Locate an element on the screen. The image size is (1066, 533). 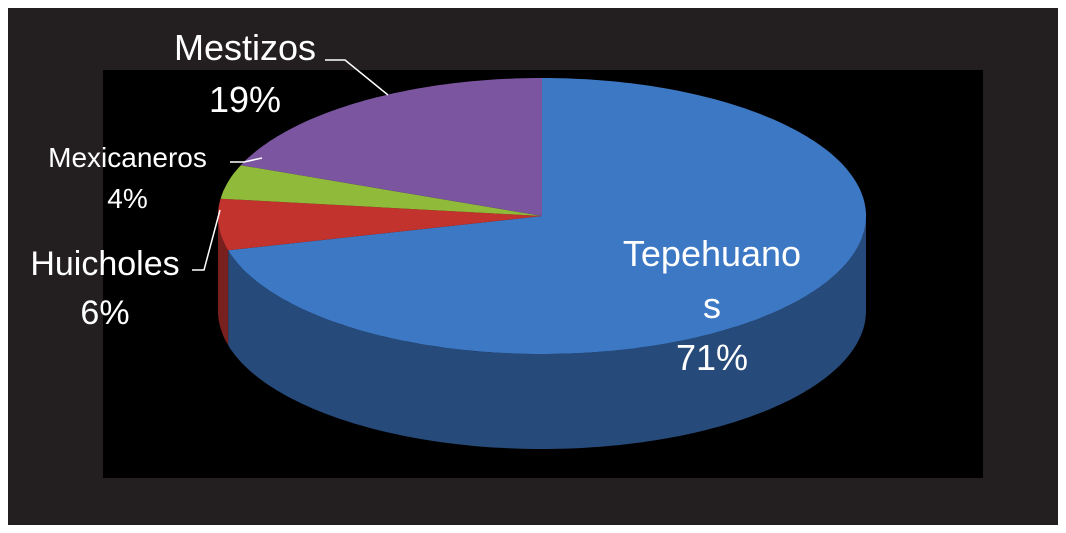
label-name: Mexicaneros is located at coordinates (127, 157).